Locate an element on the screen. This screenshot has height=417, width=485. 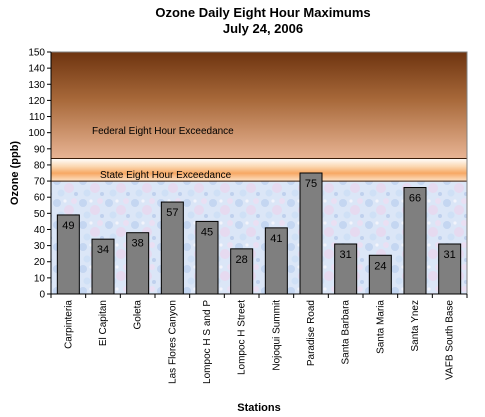
federal-exceedance-label: Federal Eight Hour Exceedance is located at coordinates (163, 131).